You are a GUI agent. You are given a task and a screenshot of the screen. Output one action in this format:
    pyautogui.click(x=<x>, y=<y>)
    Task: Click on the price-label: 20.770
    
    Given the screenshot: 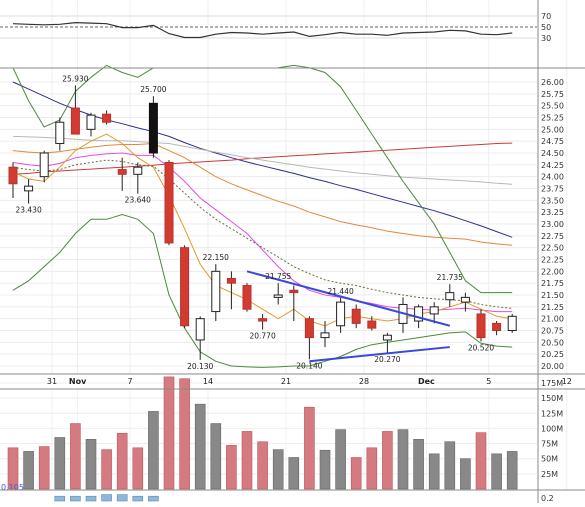 What is the action you would take?
    pyautogui.click(x=262, y=336)
    